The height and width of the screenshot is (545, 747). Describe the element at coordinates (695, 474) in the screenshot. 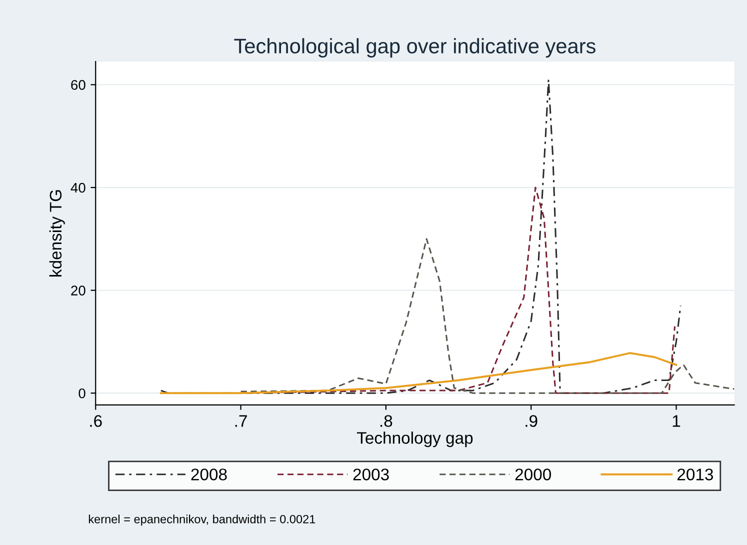

I see `legend-label: 2013` at that location.